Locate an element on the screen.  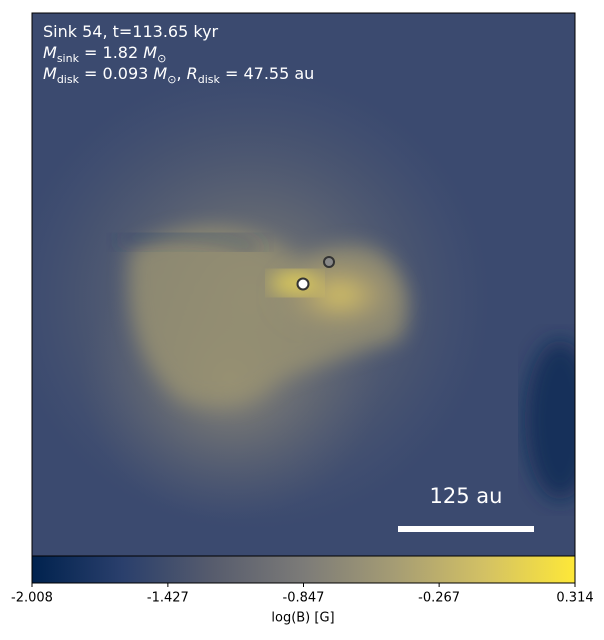
scale-bar-label: 125 au is located at coordinates (466, 496).